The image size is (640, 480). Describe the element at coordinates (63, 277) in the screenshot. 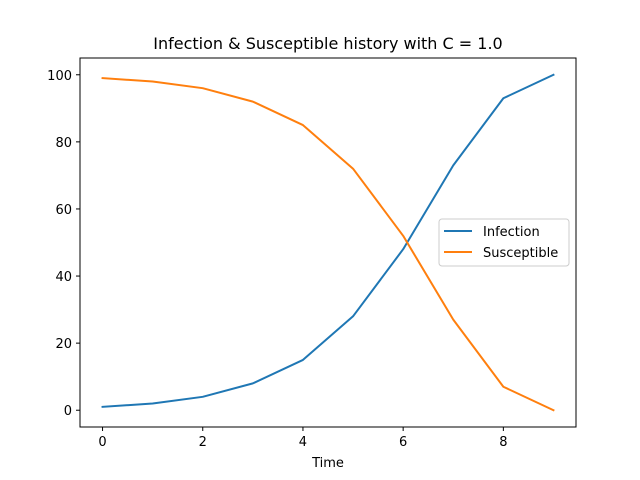

I see `y-tick-label: 40` at that location.